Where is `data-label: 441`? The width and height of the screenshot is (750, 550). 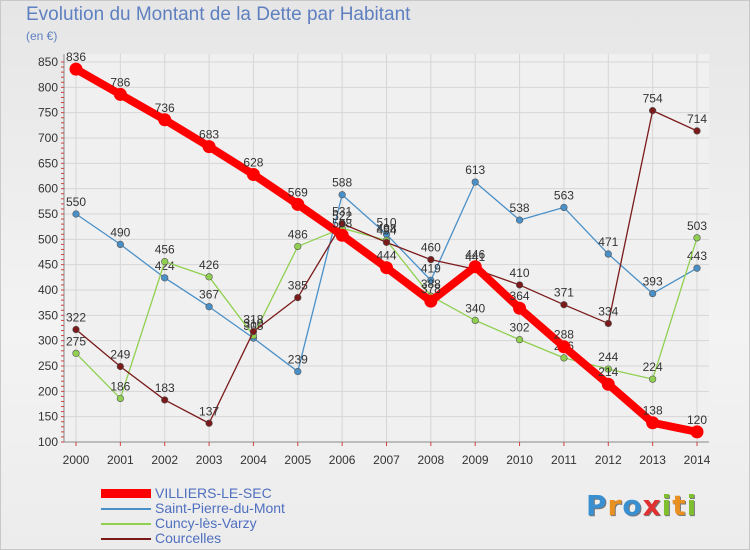
data-label: 441 is located at coordinates (475, 257).